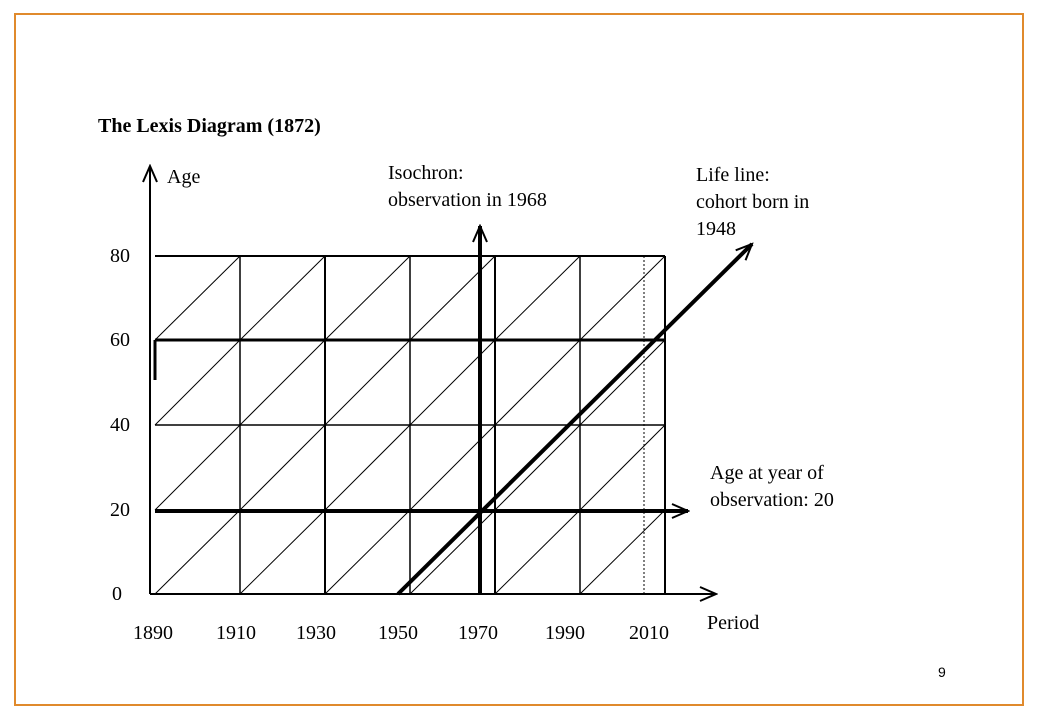  I want to click on x-tick-1970: 1970, so click(478, 633).